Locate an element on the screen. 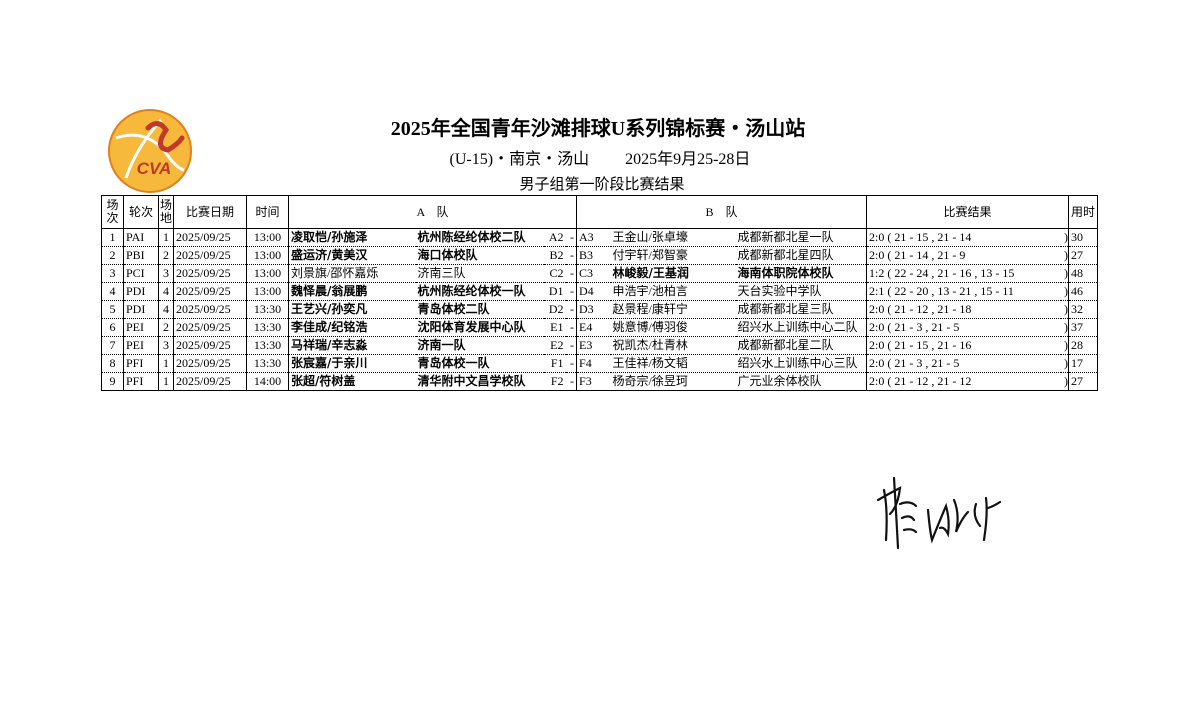 This screenshot has height=717, width=1200. team-b-players: 付宇轩/郑智豪 is located at coordinates (673, 255).